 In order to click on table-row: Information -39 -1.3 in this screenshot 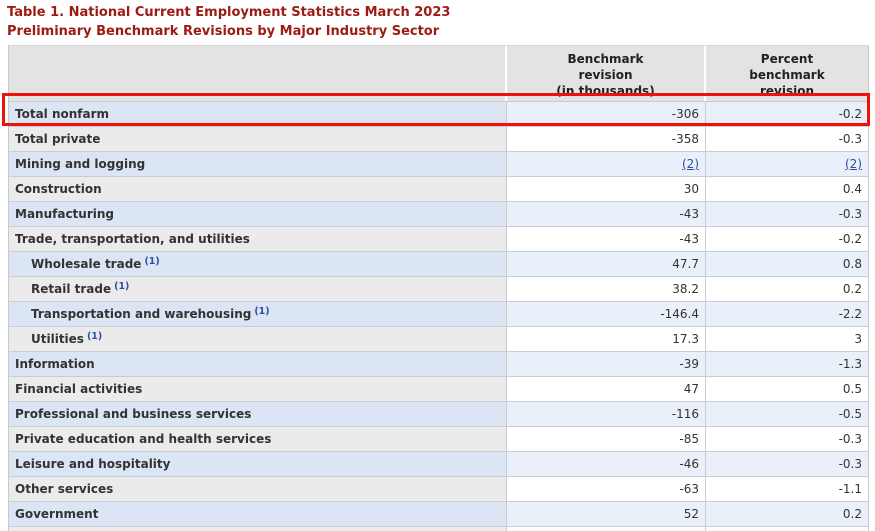, I will do `click(438, 364)`.